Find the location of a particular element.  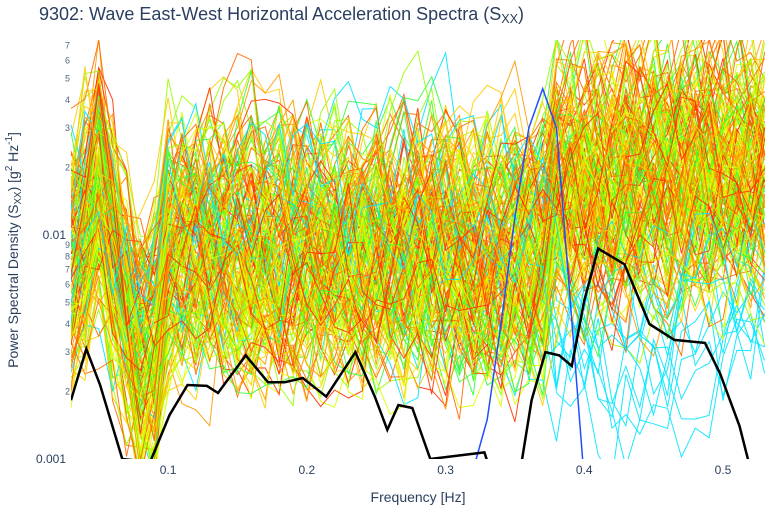

y-minor-tick-label: 8 is located at coordinates (67, 257).